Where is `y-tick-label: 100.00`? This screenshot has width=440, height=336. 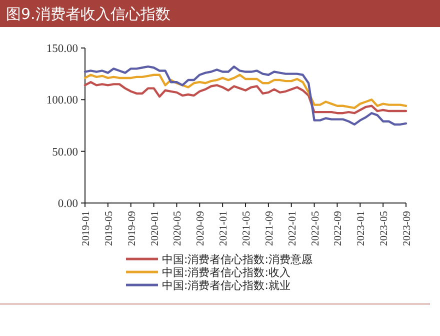
y-tick-label: 100.00 is located at coordinates (62, 100).